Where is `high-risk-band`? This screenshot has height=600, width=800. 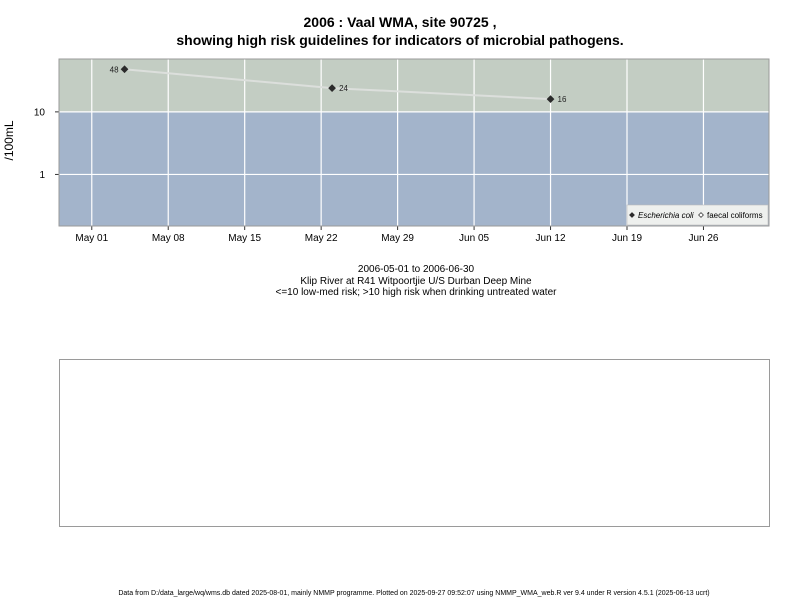
high-risk-band is located at coordinates (414, 85).